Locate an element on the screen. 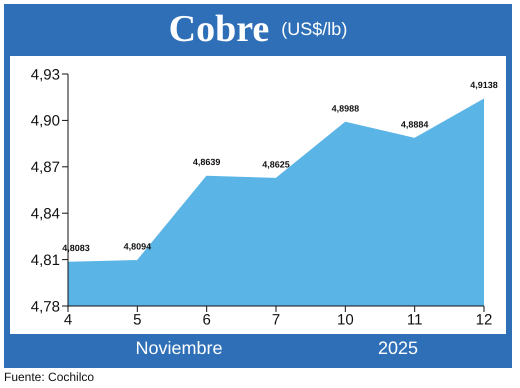 The height and width of the screenshot is (388, 520). x-tick-label: 10 is located at coordinates (345, 320).